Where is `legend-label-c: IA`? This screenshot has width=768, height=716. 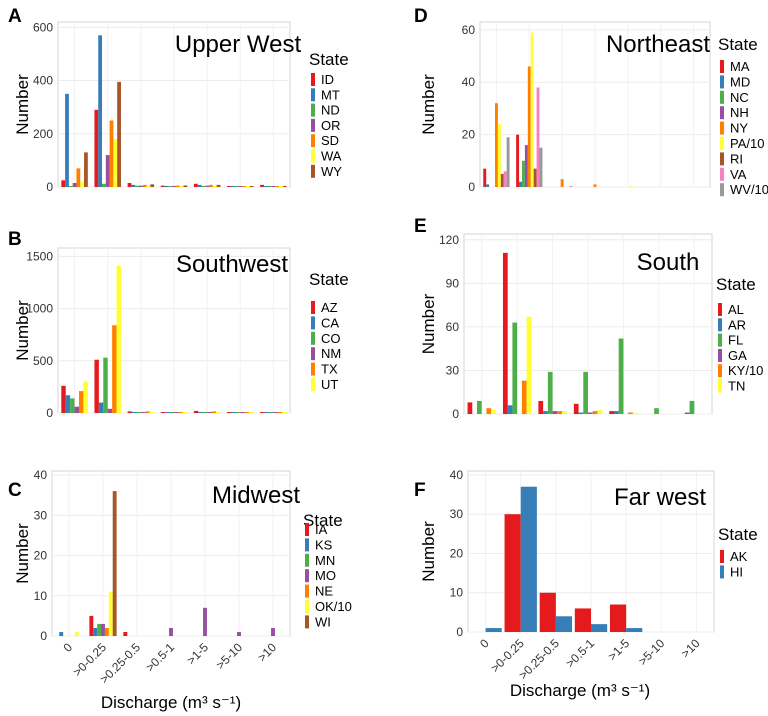
legend-label-c: IA is located at coordinates (321, 529).